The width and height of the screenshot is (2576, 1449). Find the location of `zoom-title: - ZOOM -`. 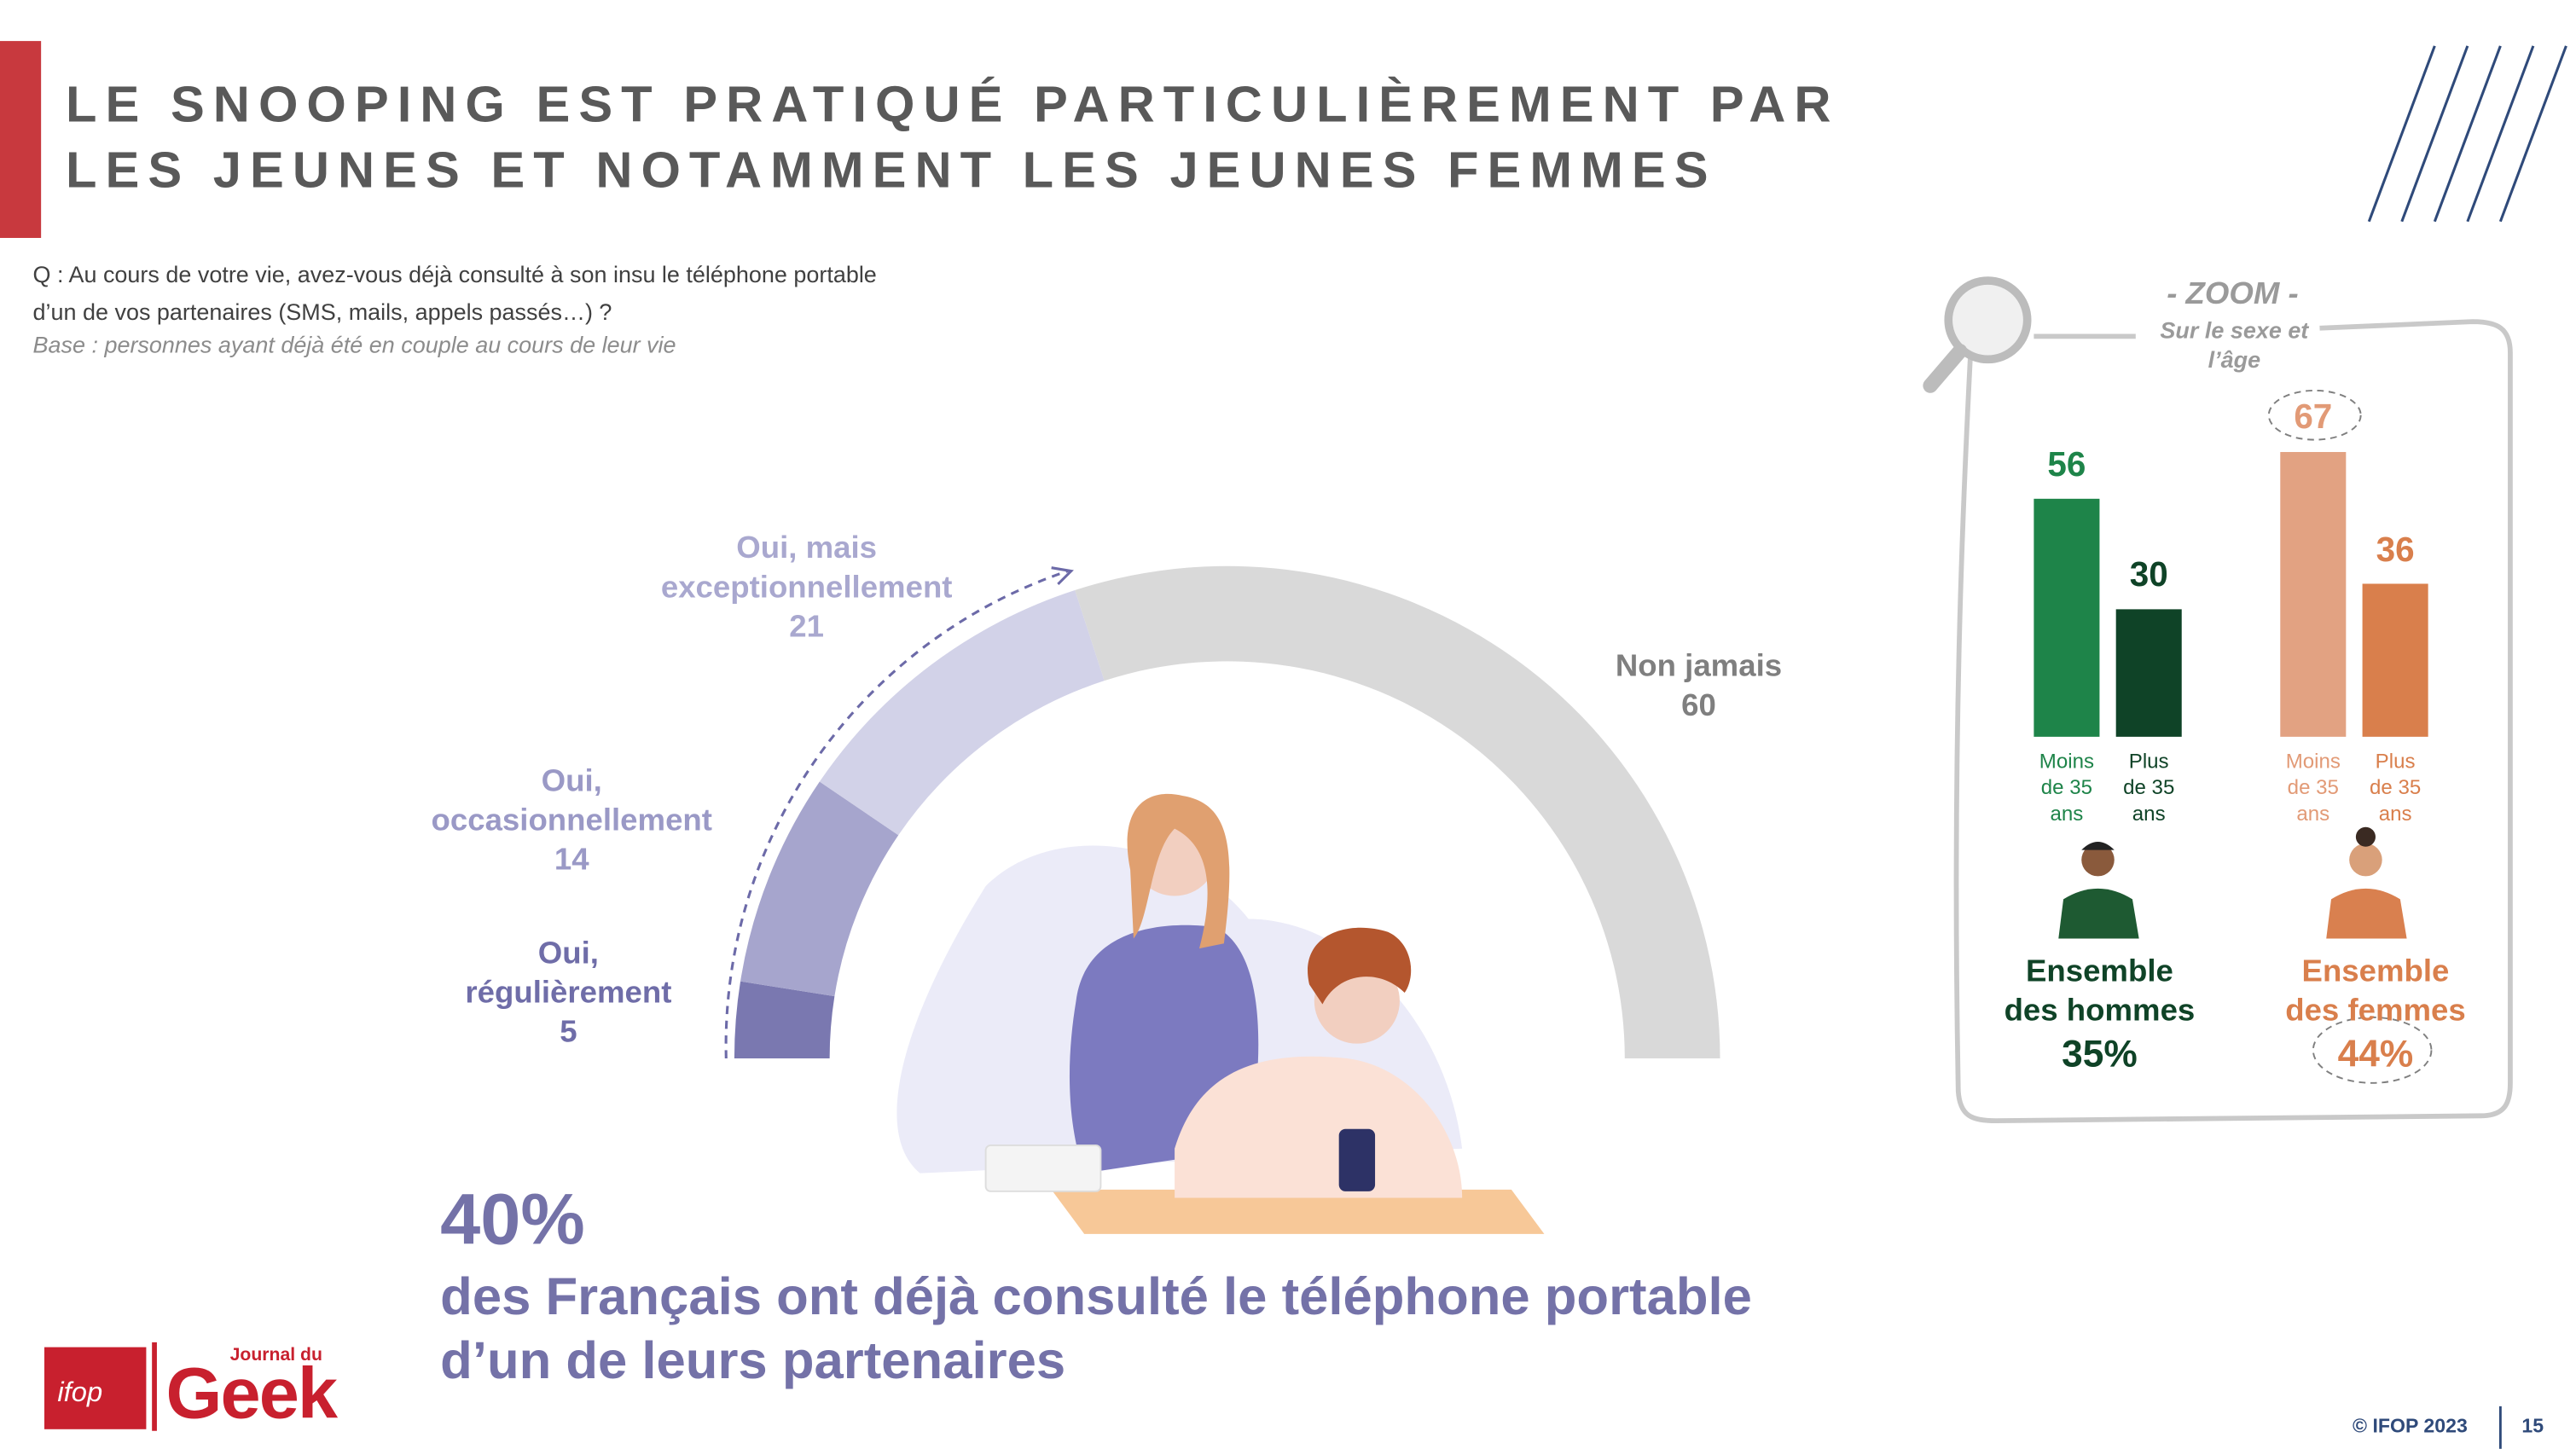

zoom-title: - ZOOM - is located at coordinates (2233, 294).